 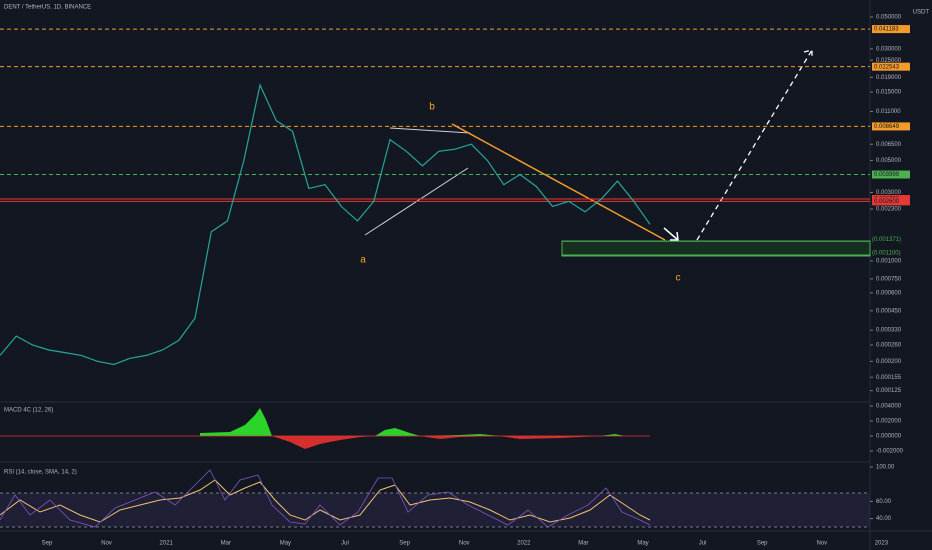 What do you see at coordinates (889, 93) in the screenshot?
I see `price-tick-label: 0.015000` at bounding box center [889, 93].